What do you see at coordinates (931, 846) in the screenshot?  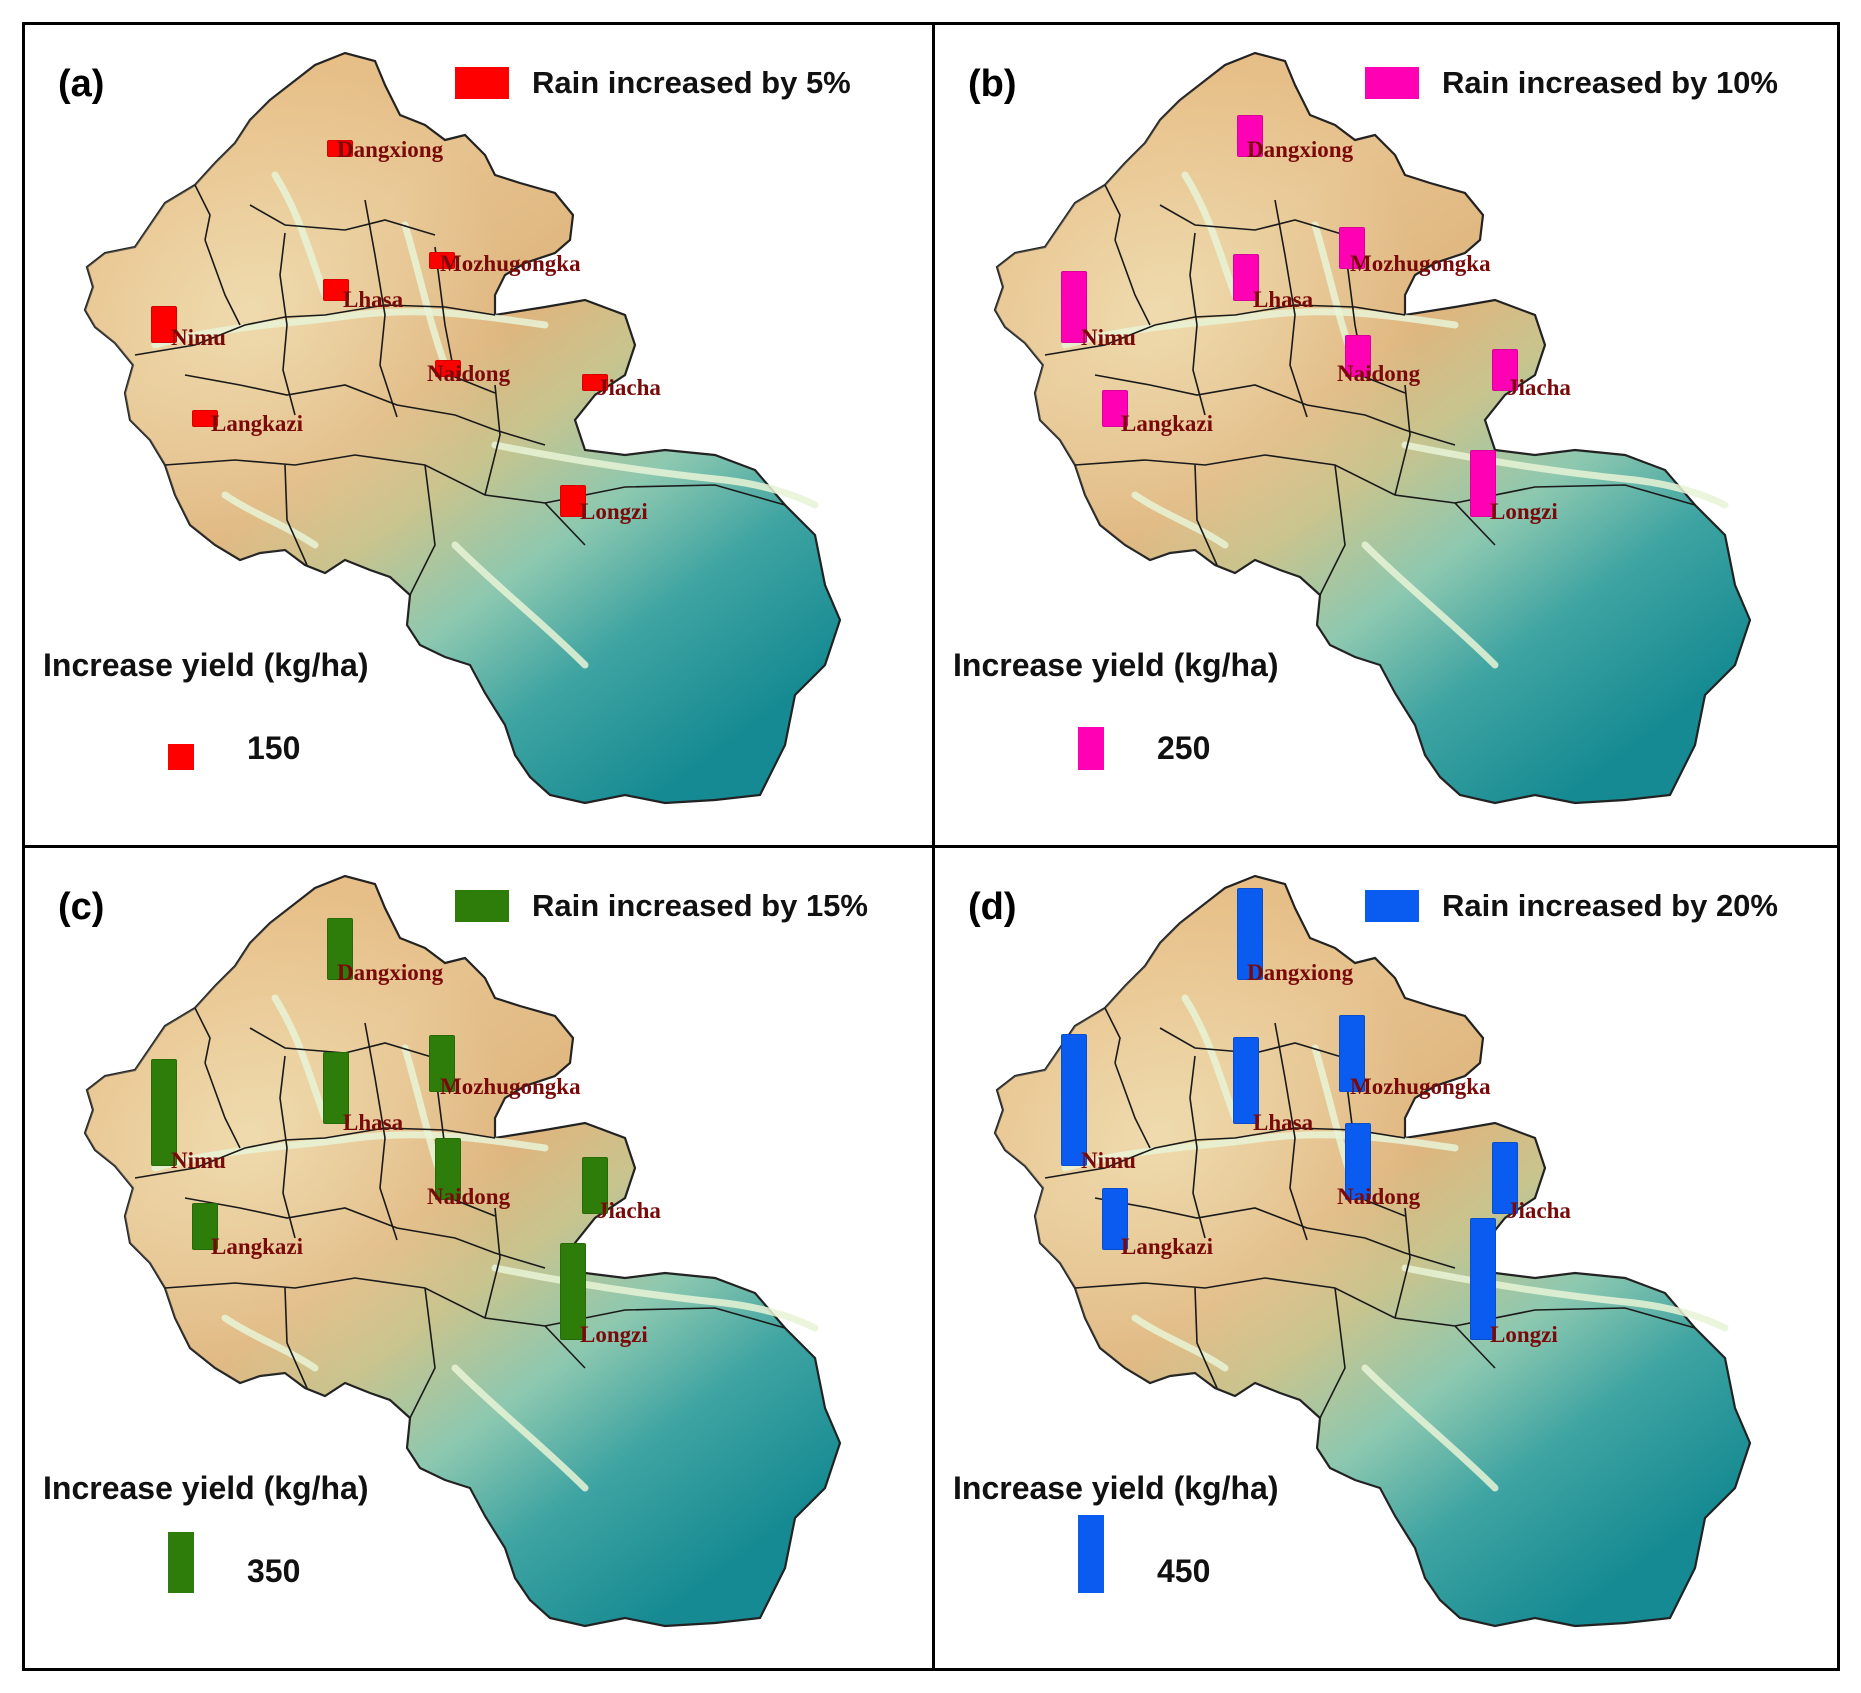 I see `frame-horizontal-divider` at bounding box center [931, 846].